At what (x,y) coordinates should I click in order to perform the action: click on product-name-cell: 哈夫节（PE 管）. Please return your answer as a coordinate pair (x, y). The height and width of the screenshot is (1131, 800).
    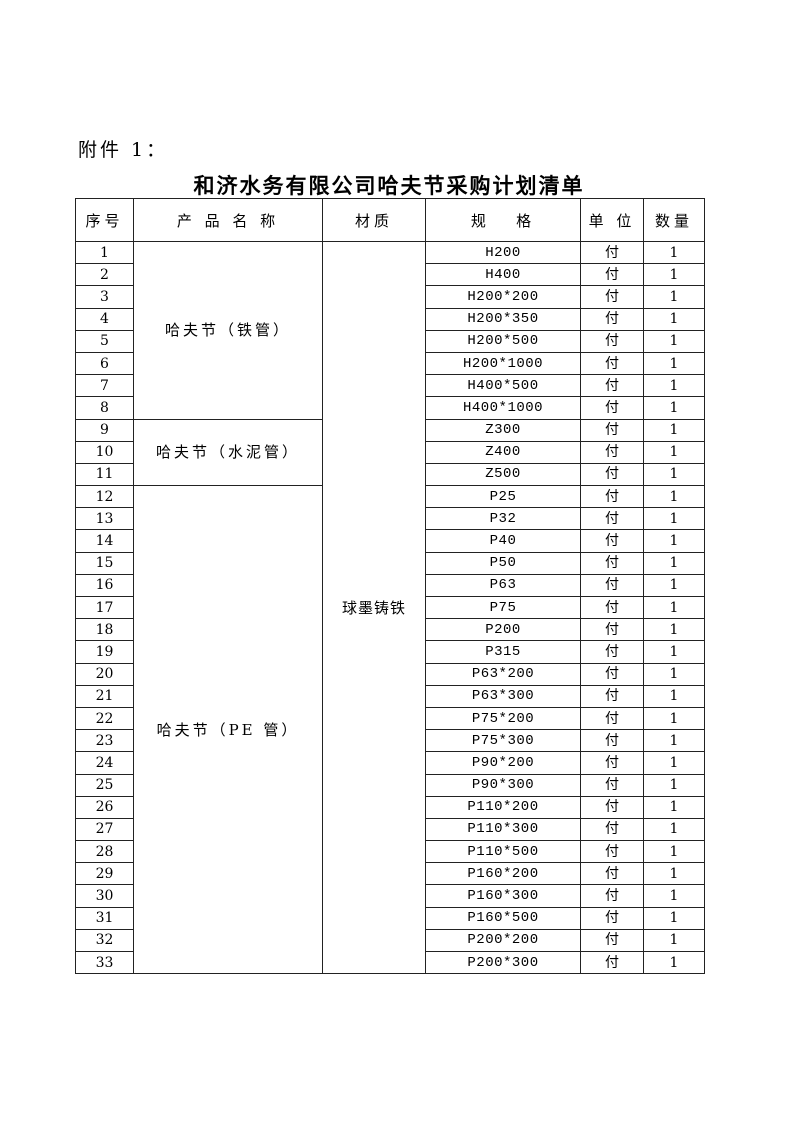
    Looking at the image, I should click on (228, 730).